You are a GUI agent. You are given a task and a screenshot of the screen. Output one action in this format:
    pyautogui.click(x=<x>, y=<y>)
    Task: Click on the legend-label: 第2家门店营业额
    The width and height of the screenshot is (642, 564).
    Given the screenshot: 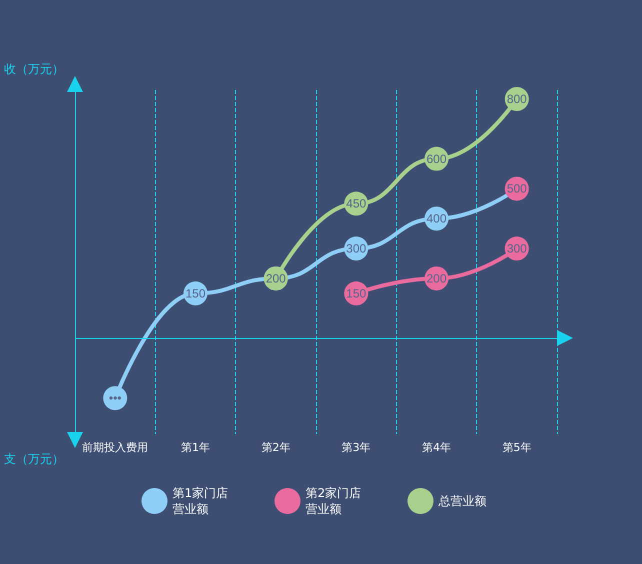 What is the action you would take?
    pyautogui.click(x=334, y=501)
    